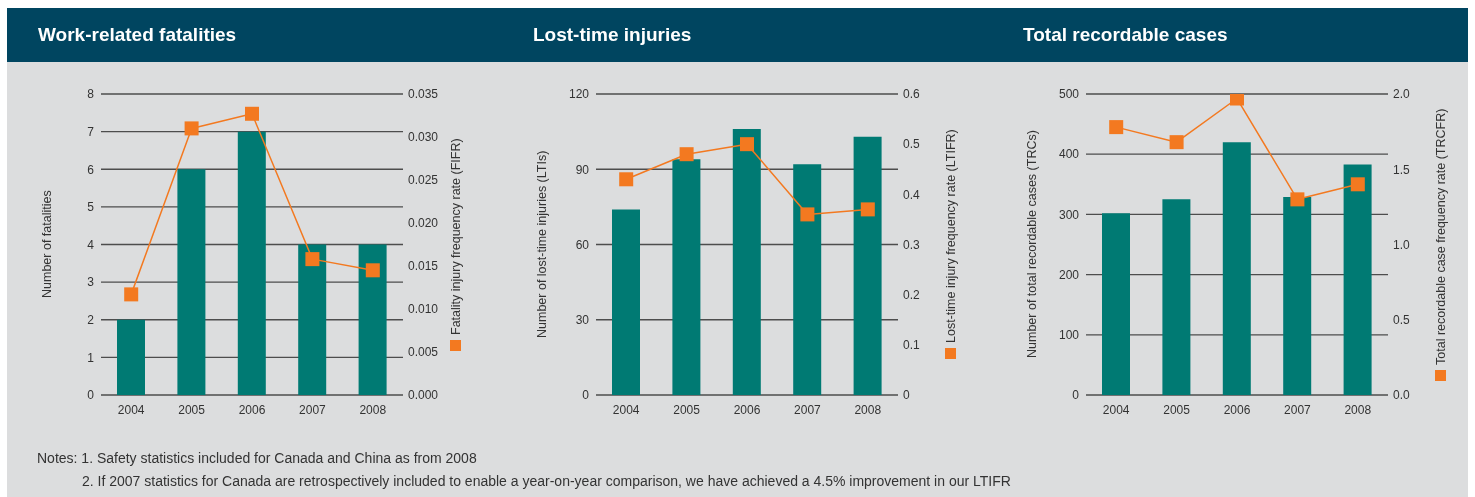  I want to click on y2-tick-label: 0.000, so click(423, 395).